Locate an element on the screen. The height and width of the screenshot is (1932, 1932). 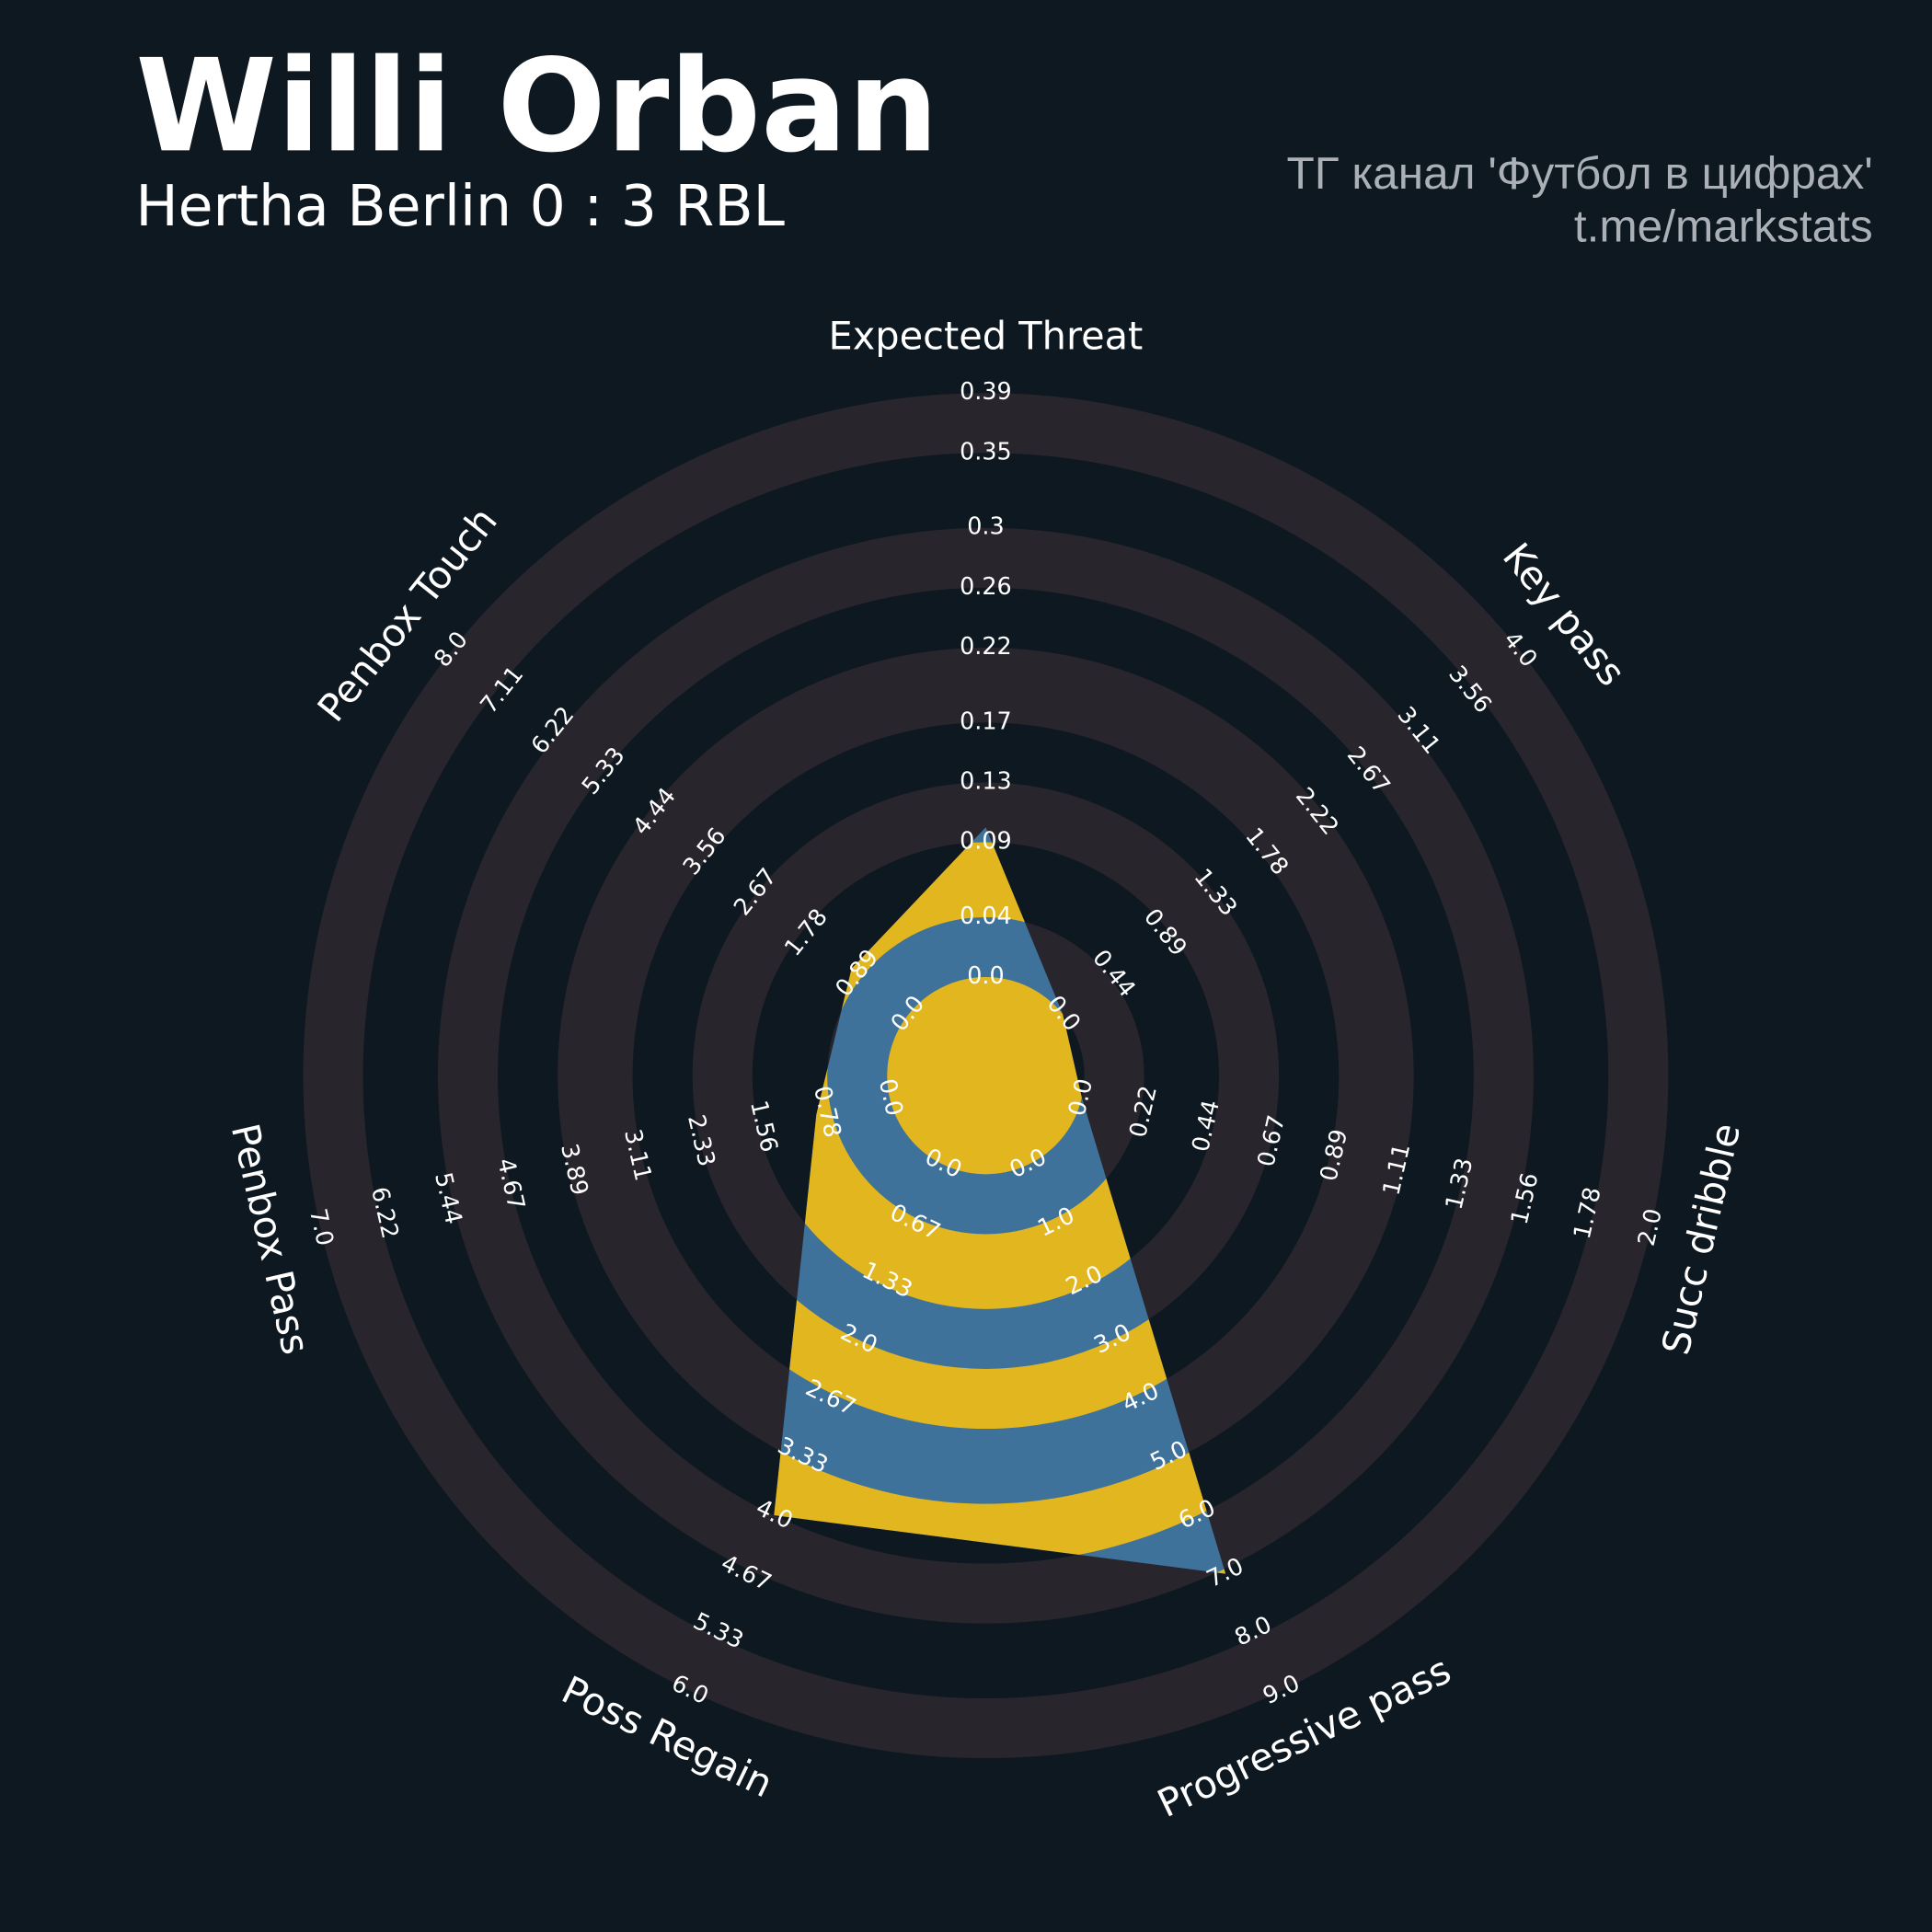
radar-ring is located at coordinates (986, 1076).